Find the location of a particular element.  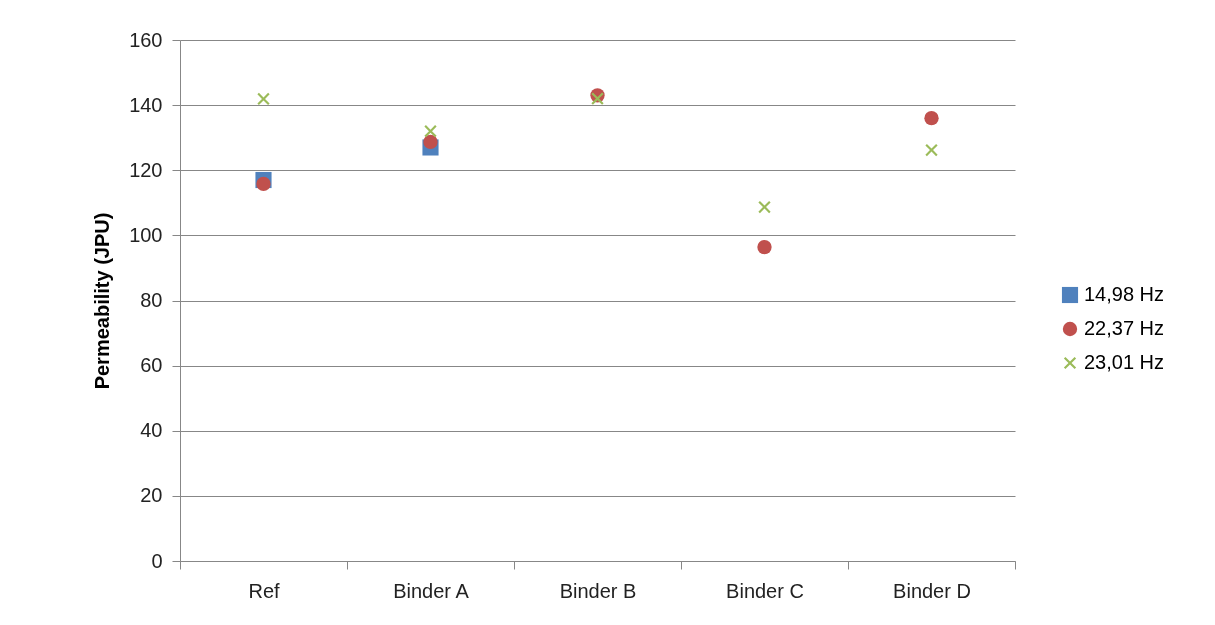

y-tick-label: 160 is located at coordinates (146, 39).